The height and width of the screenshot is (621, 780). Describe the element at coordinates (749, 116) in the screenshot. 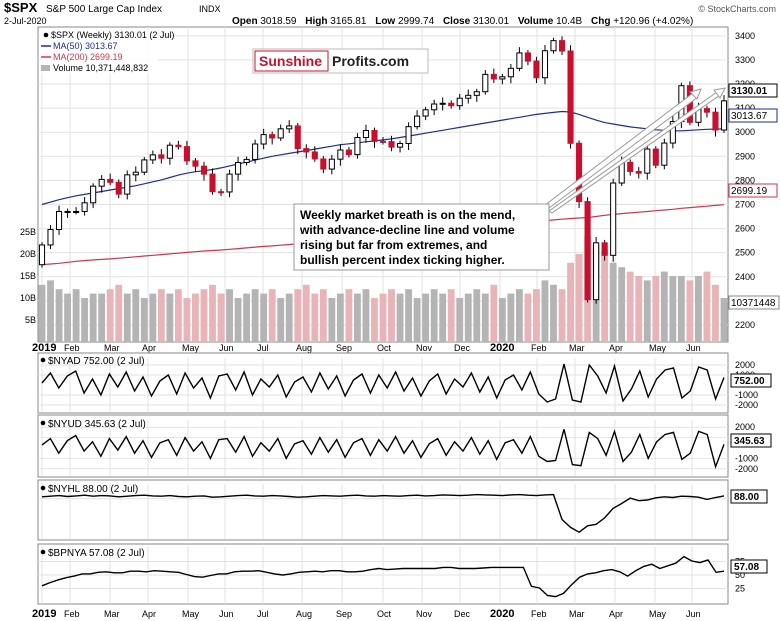

I see `ma50-value-label: 3013.67` at that location.